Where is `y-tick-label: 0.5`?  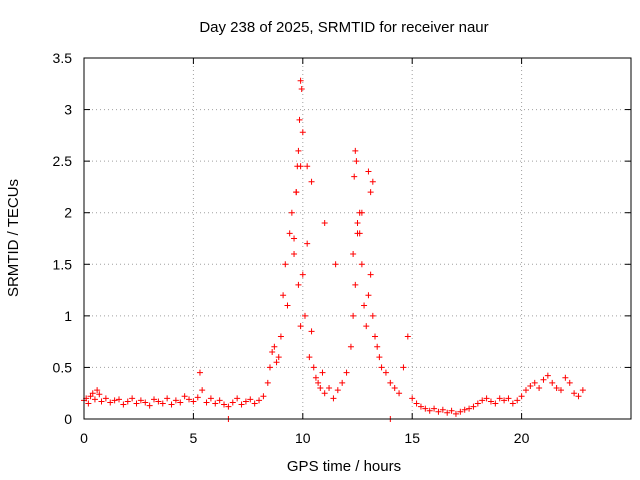 y-tick-label: 0.5 is located at coordinates (63, 367).